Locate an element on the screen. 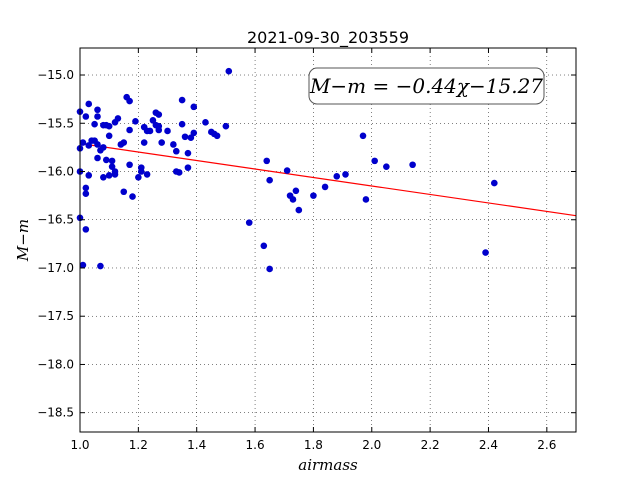 Image resolution: width=640 pixels, height=480 pixels. y-tick-label: −17.0 is located at coordinates (55, 268).